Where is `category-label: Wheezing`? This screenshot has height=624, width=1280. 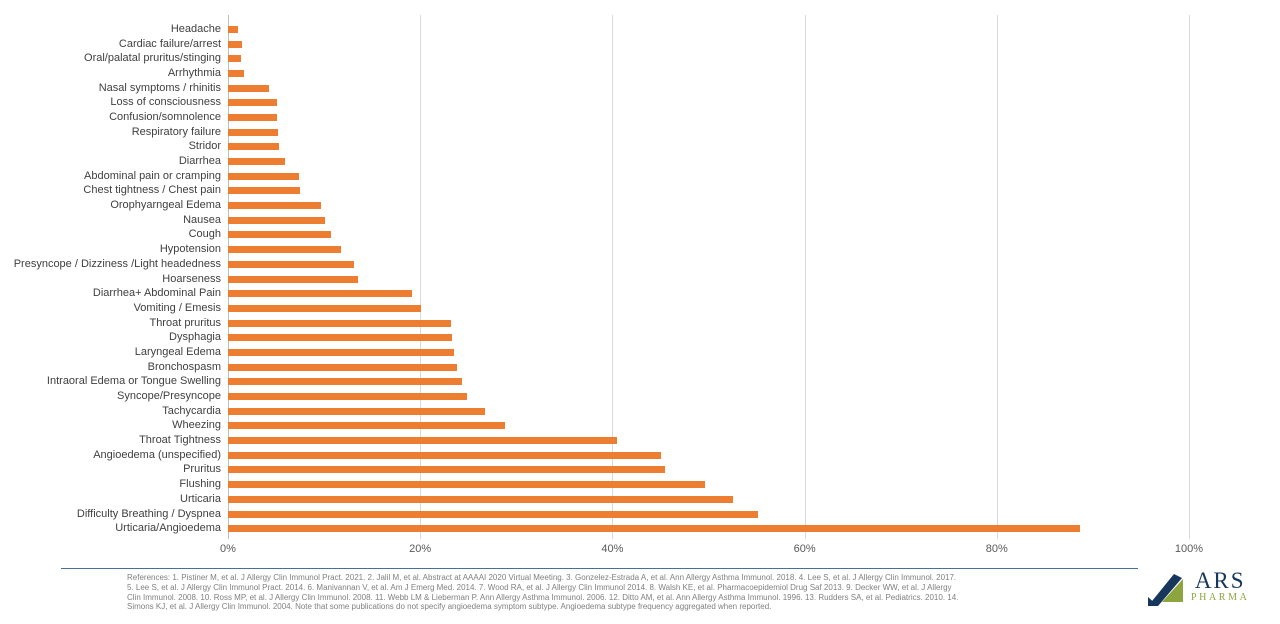
category-label: Wheezing is located at coordinates (196, 425).